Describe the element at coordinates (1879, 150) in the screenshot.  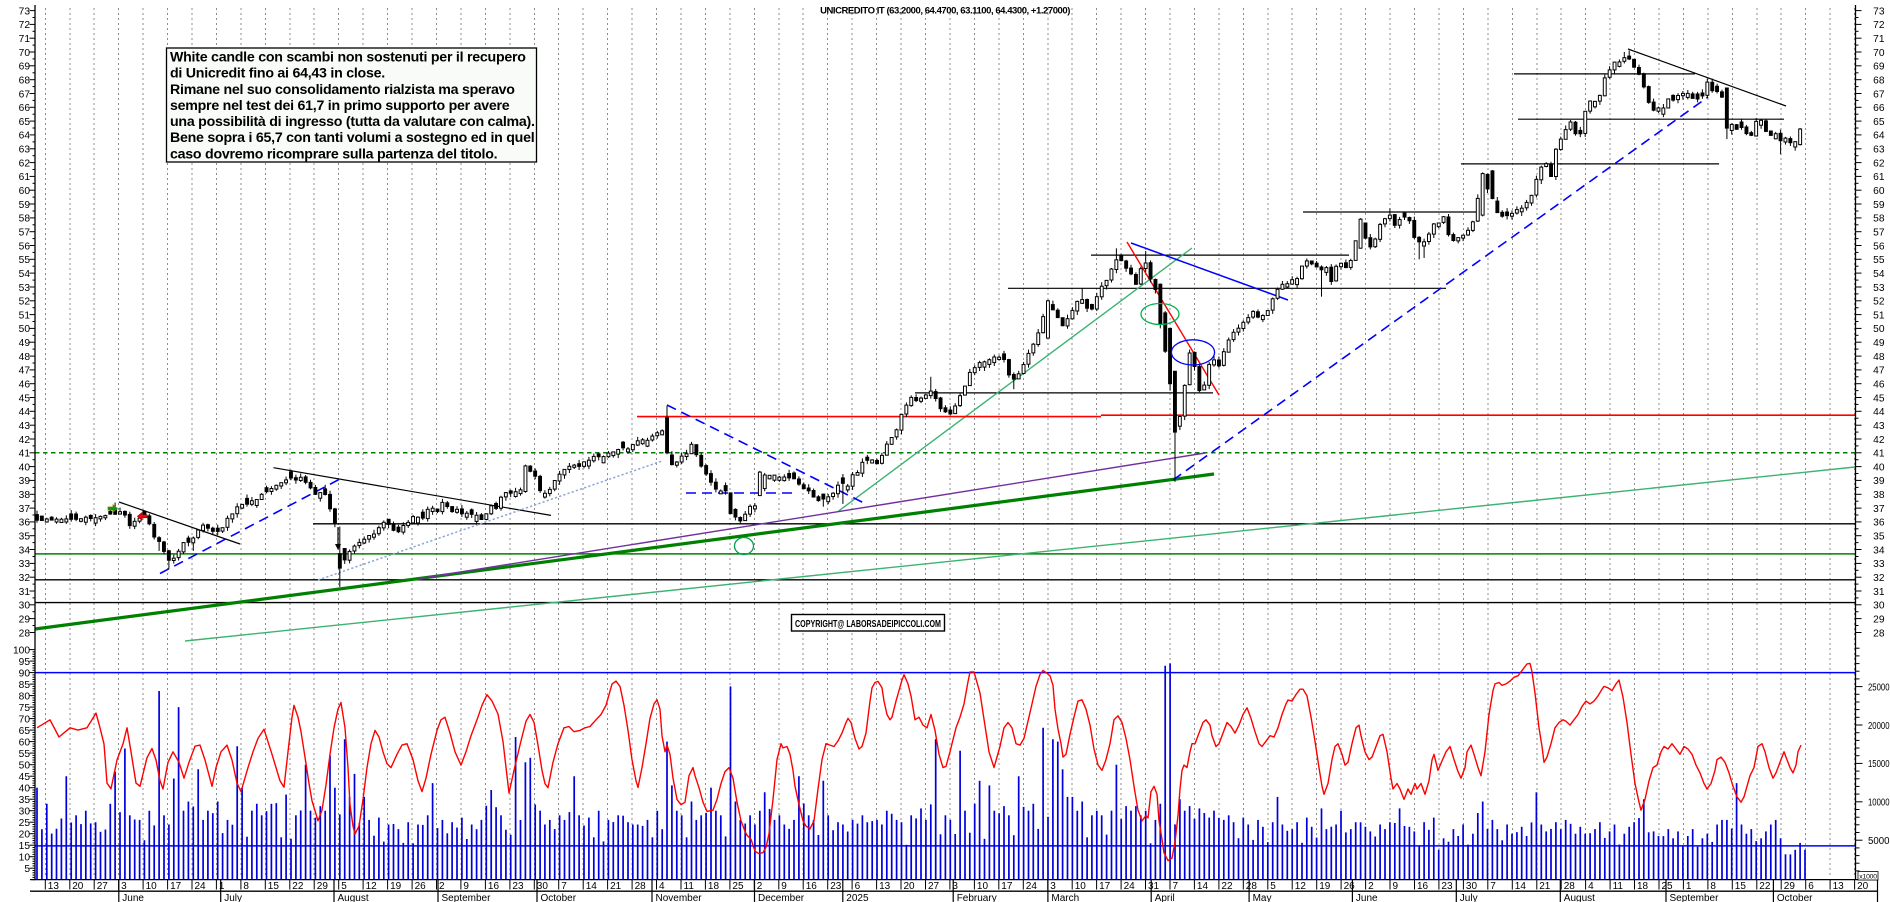
I see `svg-text: 63` at that location.